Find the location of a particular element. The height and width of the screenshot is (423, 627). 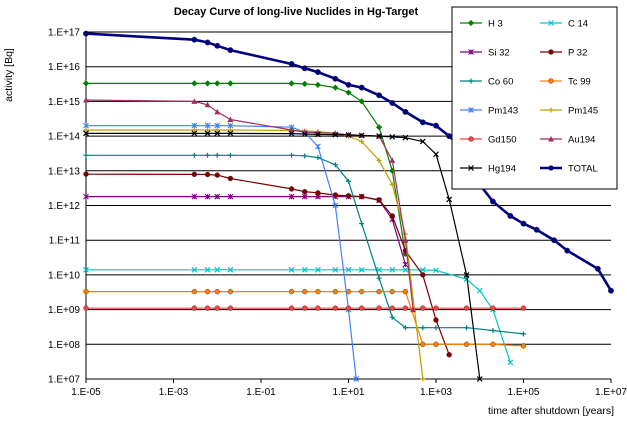

legend-label: C 14 is located at coordinates (578, 24).